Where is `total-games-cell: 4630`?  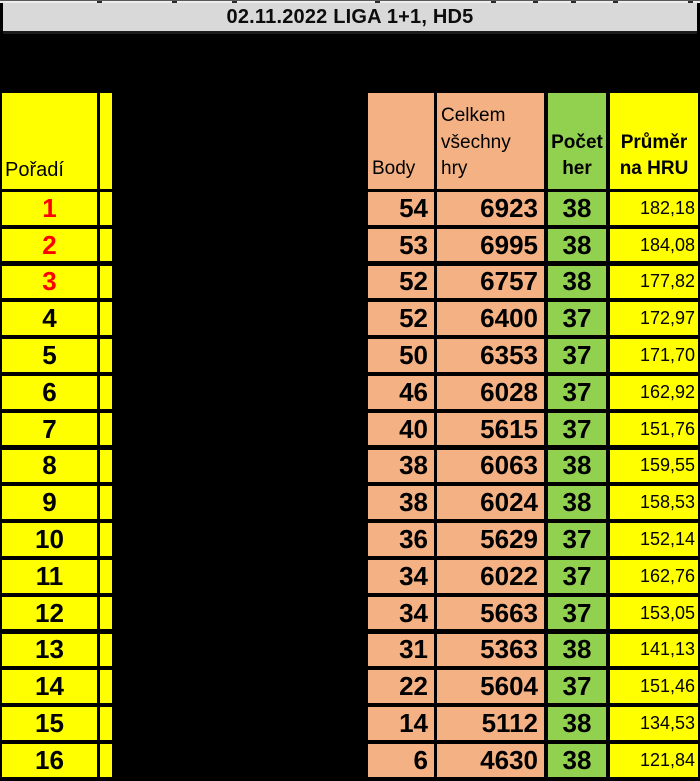
total-games-cell: 4630 is located at coordinates (490, 760).